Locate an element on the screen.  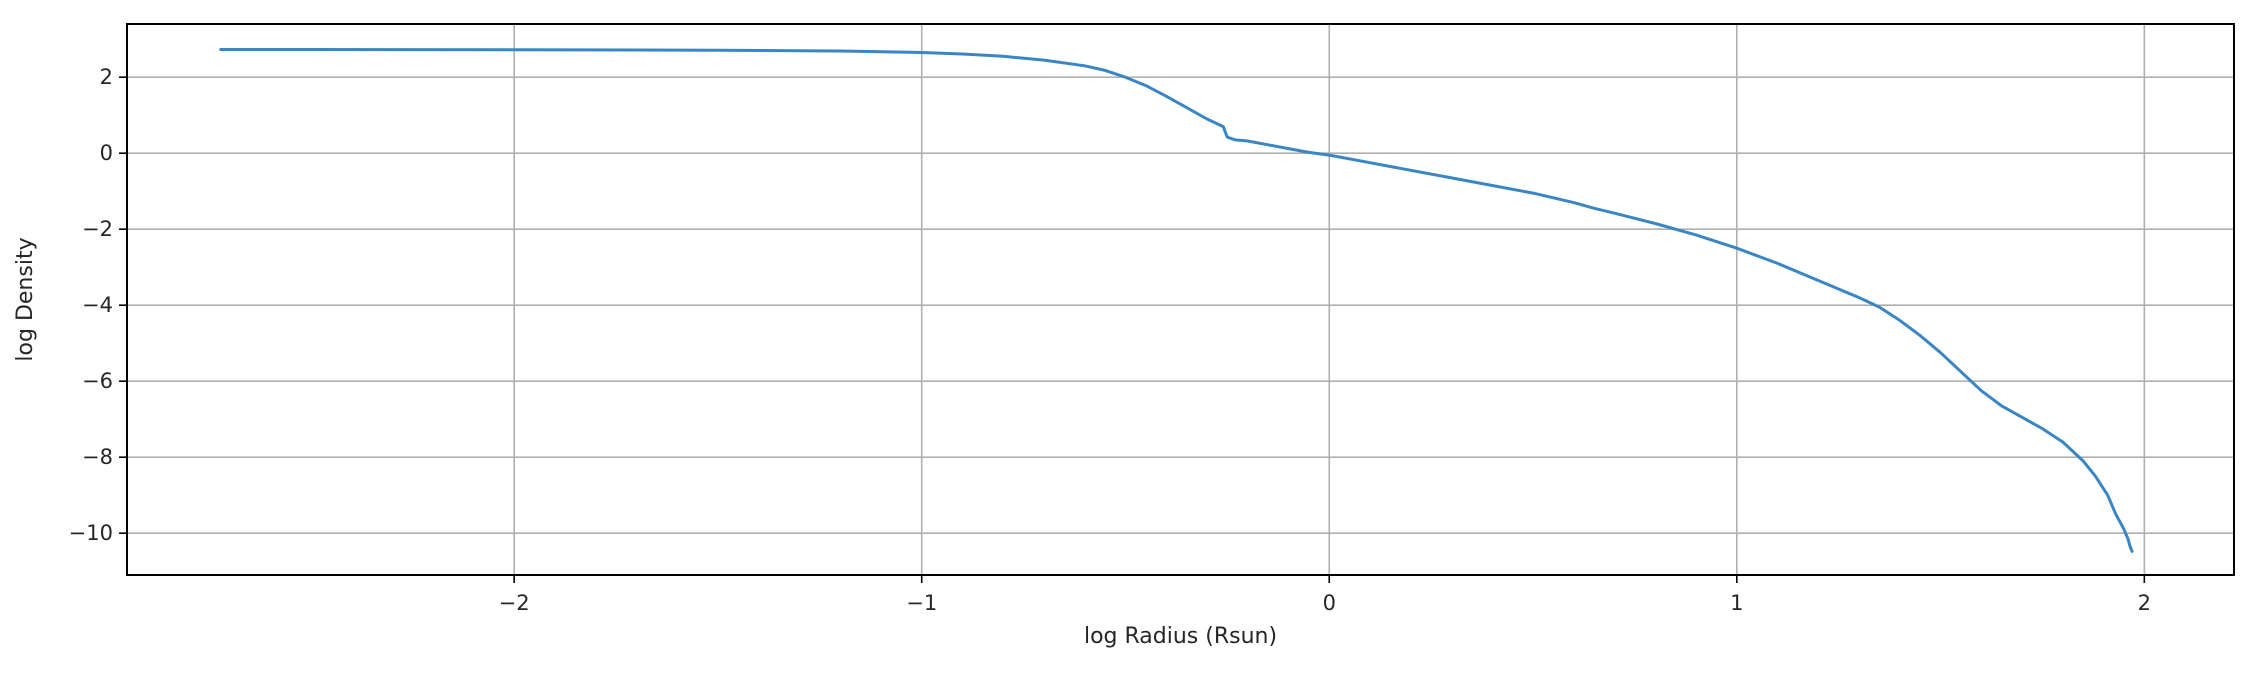
x-tick-label: −2 is located at coordinates (514, 603).